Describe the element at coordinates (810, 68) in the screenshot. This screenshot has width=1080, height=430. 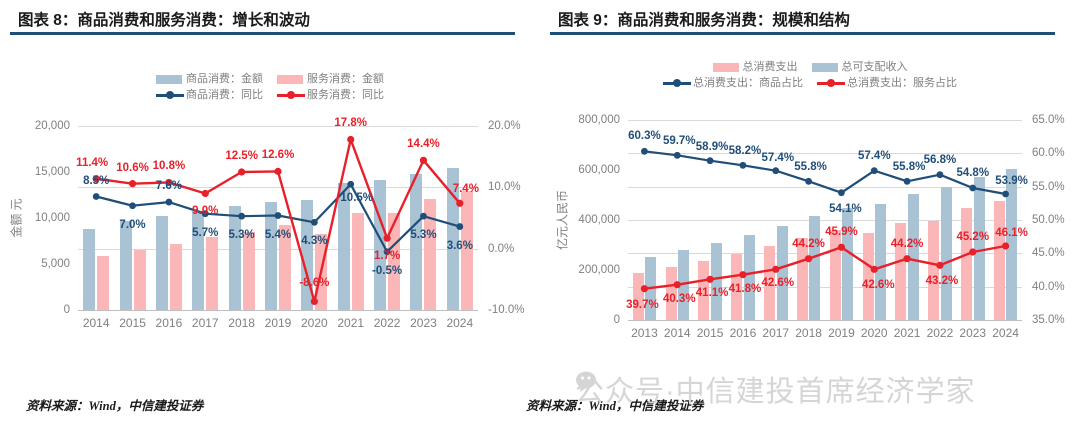
I see `legend-row: 总消费支出 总可支配收入` at that location.